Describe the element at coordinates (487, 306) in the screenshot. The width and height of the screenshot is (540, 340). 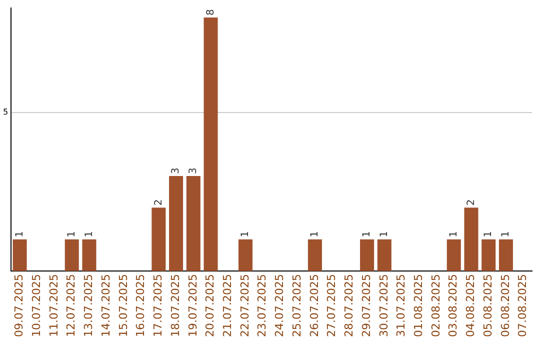
I see `x-tick-label: 05.08.2025` at that location.